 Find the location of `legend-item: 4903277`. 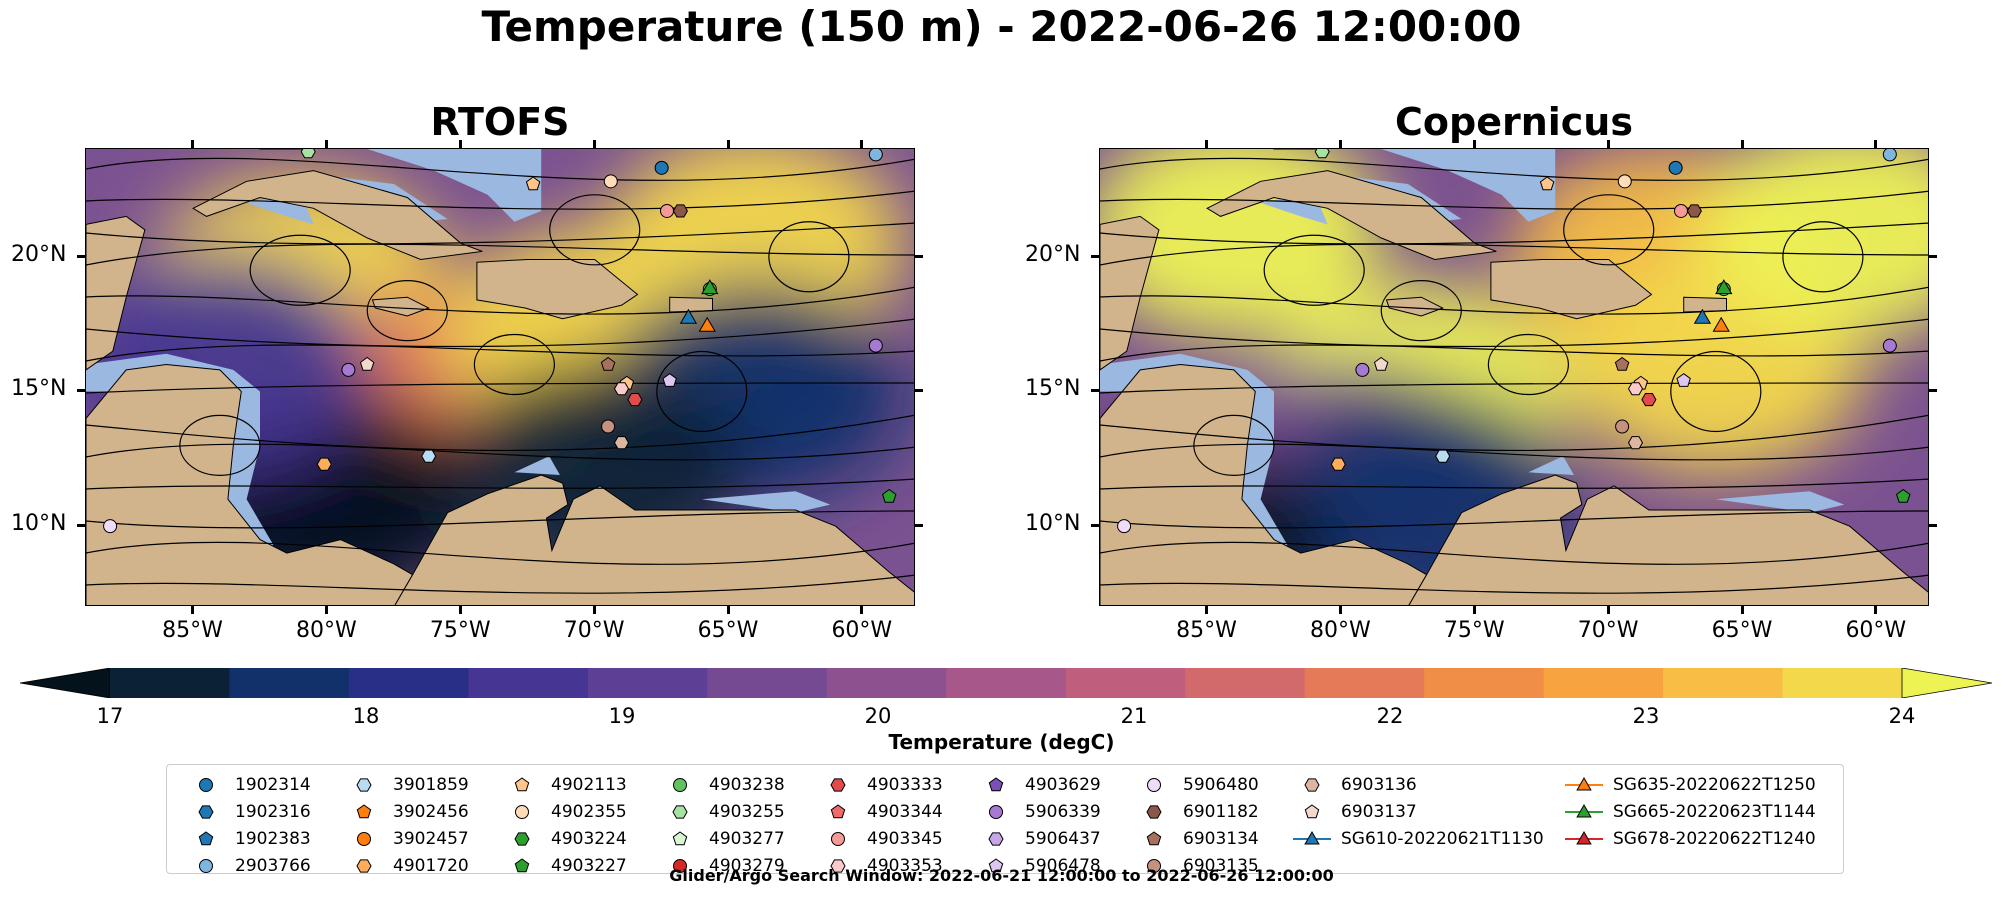

legend-item: 4903277 is located at coordinates (723, 838).